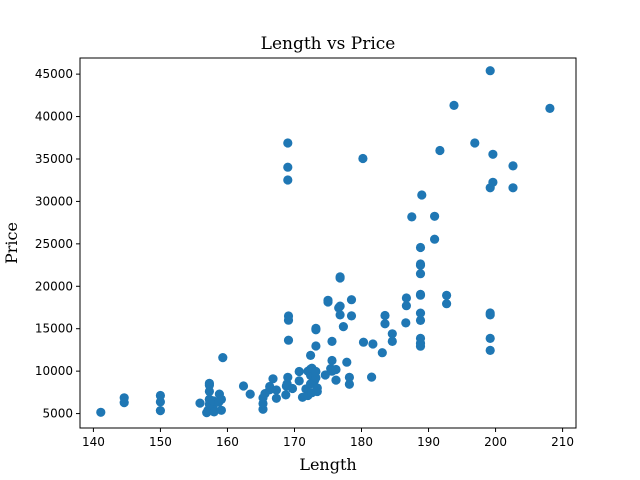 The width and height of the screenshot is (640, 480). What do you see at coordinates (294, 442) in the screenshot?
I see `x-tick-label: 170` at bounding box center [294, 442].